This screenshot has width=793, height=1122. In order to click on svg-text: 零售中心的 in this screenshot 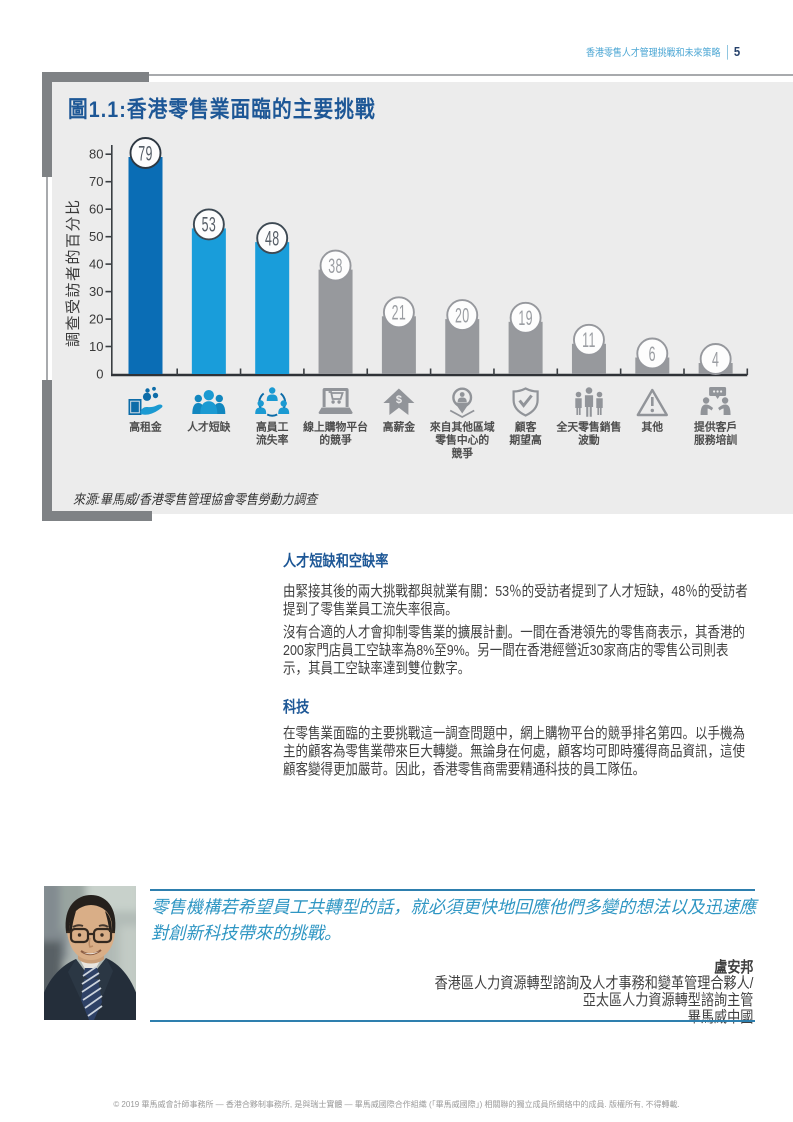, I will do `click(461, 440)`.